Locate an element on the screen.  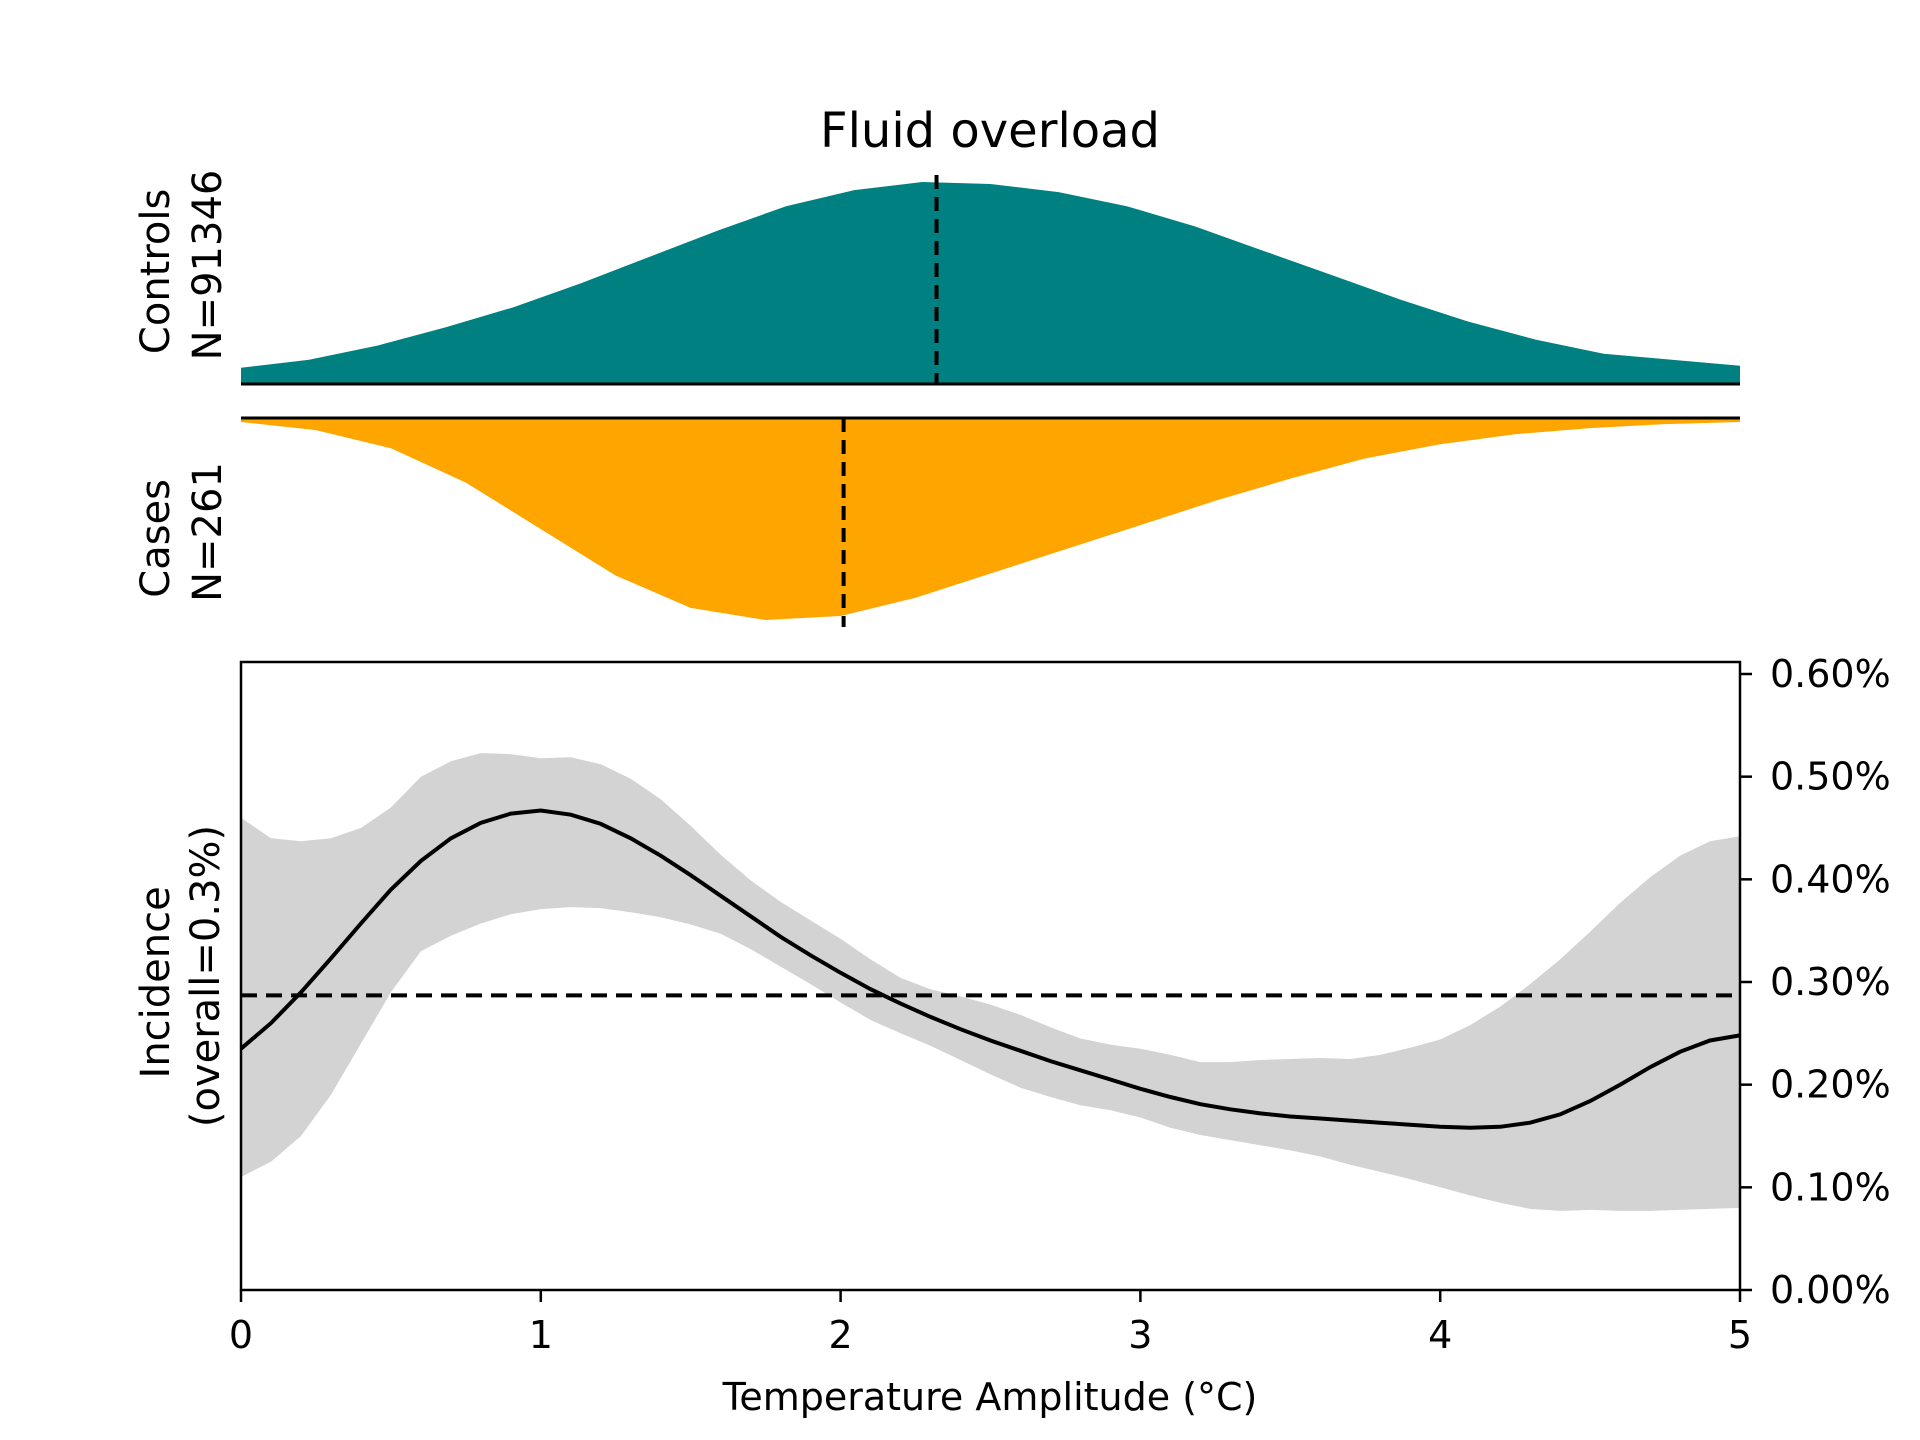
x-axis: 0 1 2 3 4 5 is located at coordinates (990, 1323).